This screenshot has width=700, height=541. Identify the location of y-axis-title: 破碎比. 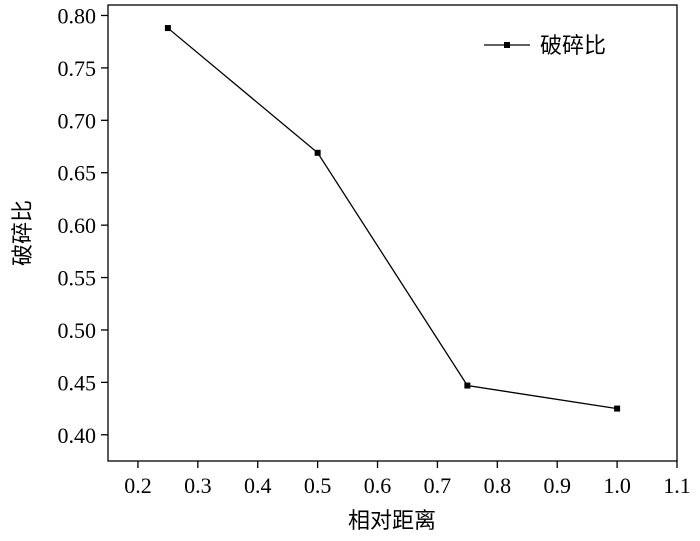
(23, 233).